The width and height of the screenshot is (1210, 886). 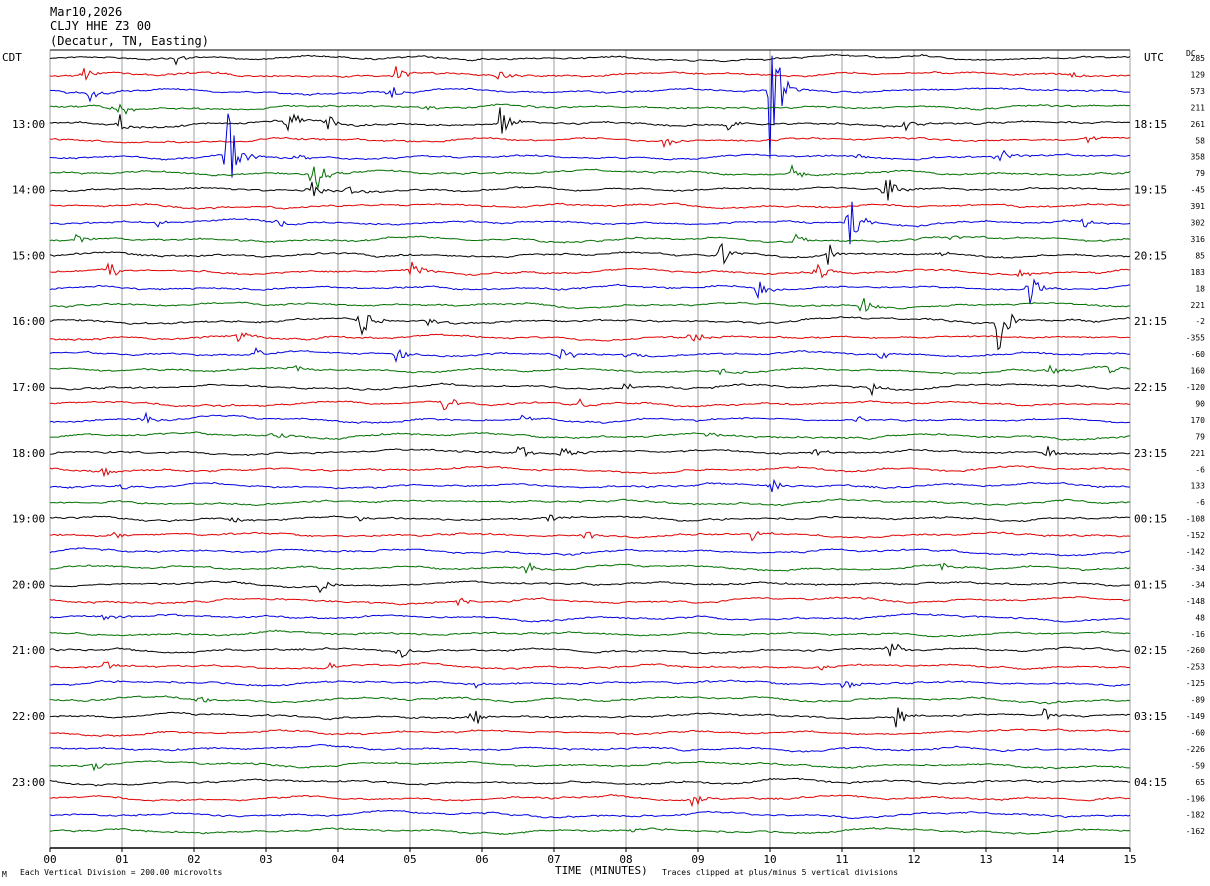 What do you see at coordinates (28, 716) in the screenshot?
I see `left-time-label: 22:00` at bounding box center [28, 716].